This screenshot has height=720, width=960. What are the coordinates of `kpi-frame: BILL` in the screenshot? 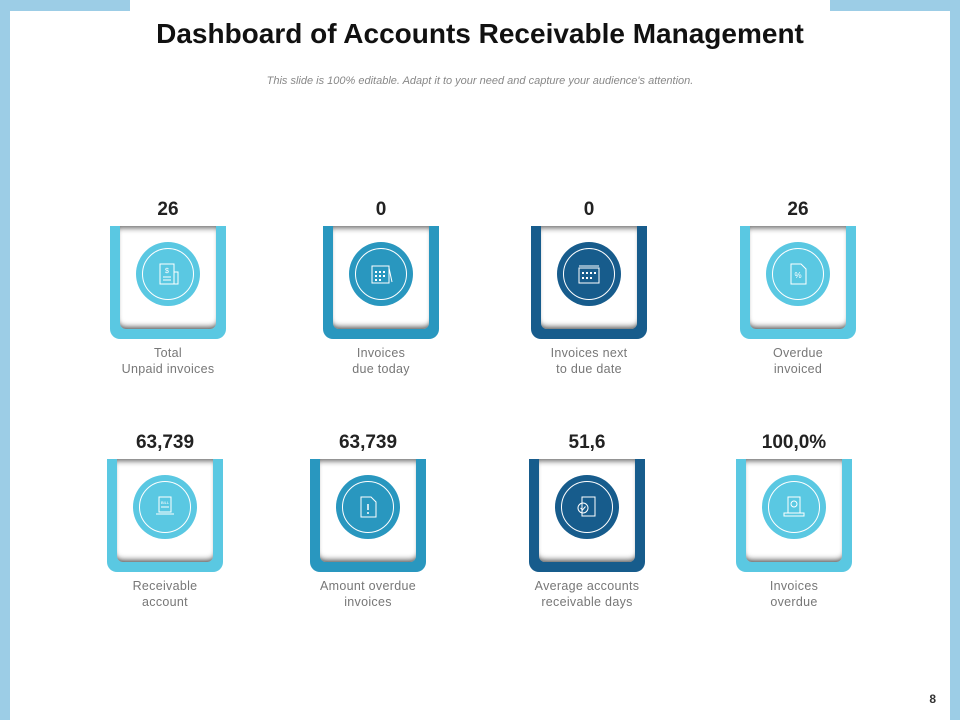 It's located at (165, 515).